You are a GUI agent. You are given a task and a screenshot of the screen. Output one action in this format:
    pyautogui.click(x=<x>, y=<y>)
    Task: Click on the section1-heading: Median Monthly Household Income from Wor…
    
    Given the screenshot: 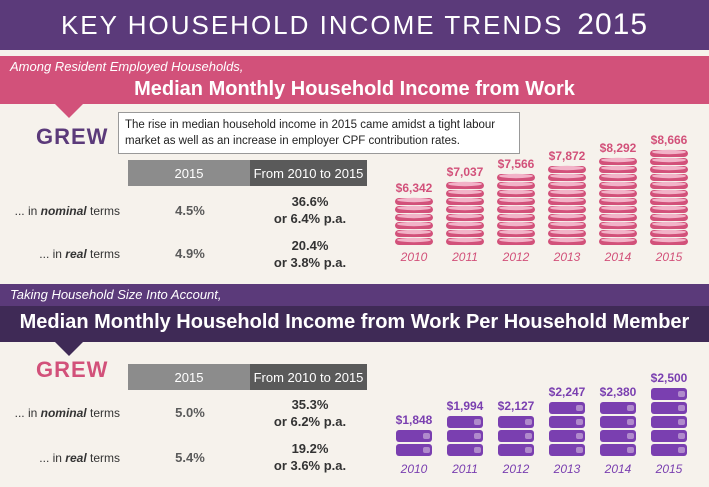 What is the action you would take?
    pyautogui.click(x=354, y=89)
    